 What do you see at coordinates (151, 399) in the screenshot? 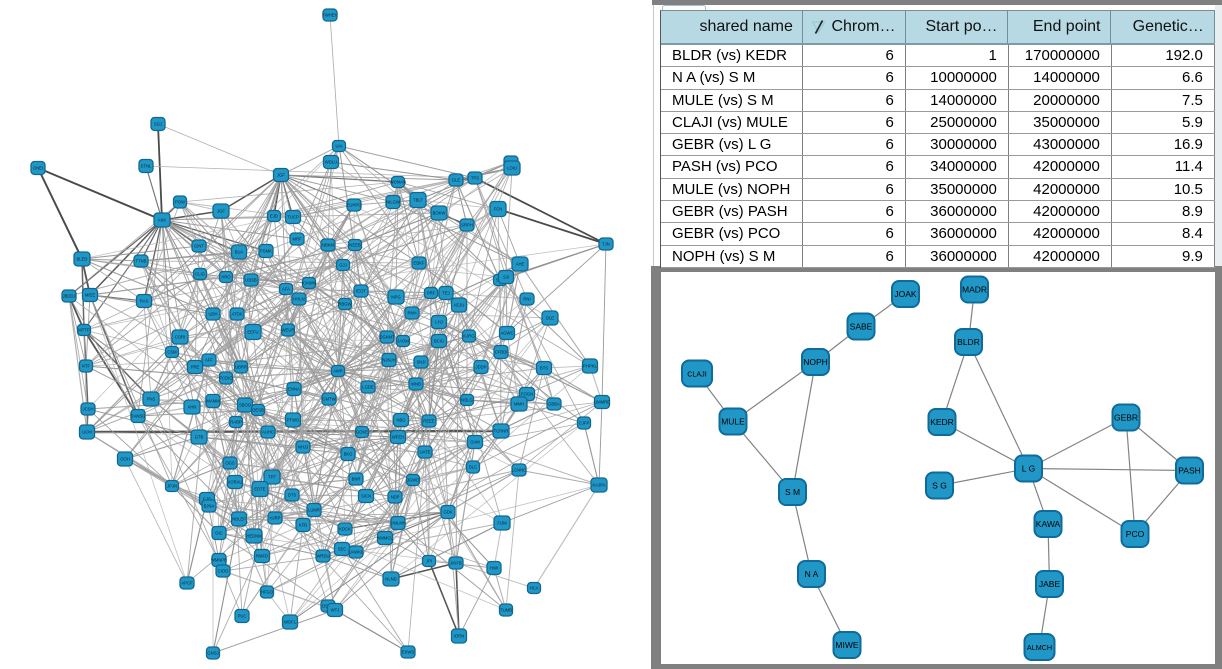
I see `svg-text: PNS` at bounding box center [151, 399].